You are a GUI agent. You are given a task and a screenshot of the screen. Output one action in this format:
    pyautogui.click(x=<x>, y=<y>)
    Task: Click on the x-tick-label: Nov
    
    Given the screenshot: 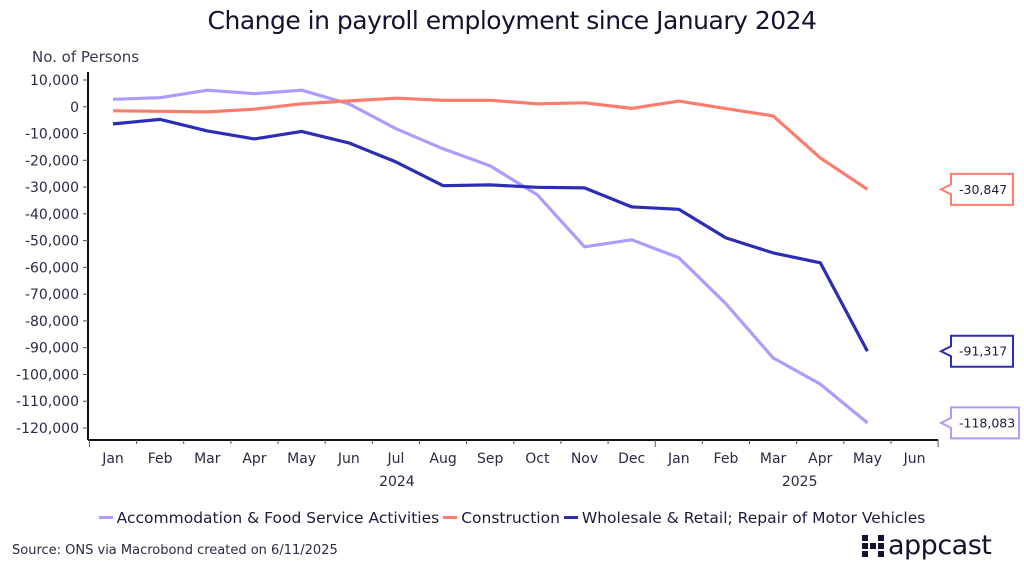 What is the action you would take?
    pyautogui.click(x=584, y=459)
    